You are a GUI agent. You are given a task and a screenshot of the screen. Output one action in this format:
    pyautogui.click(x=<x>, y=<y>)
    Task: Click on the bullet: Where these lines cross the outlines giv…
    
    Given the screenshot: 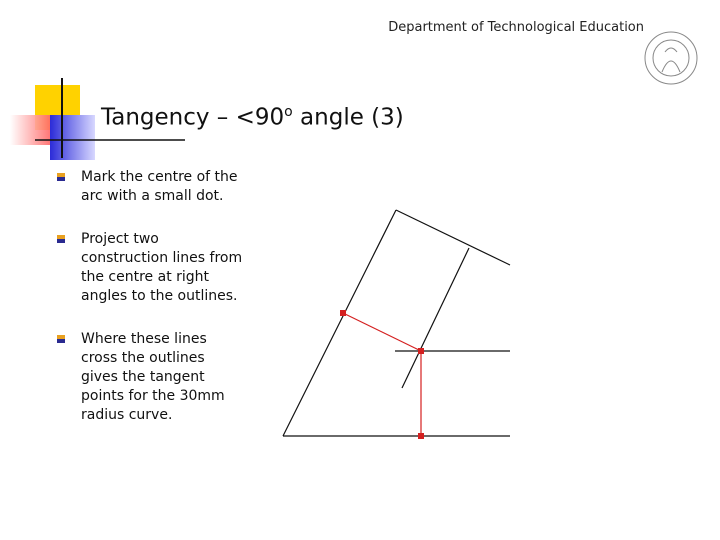 What is the action you would take?
    pyautogui.click(x=150, y=377)
    